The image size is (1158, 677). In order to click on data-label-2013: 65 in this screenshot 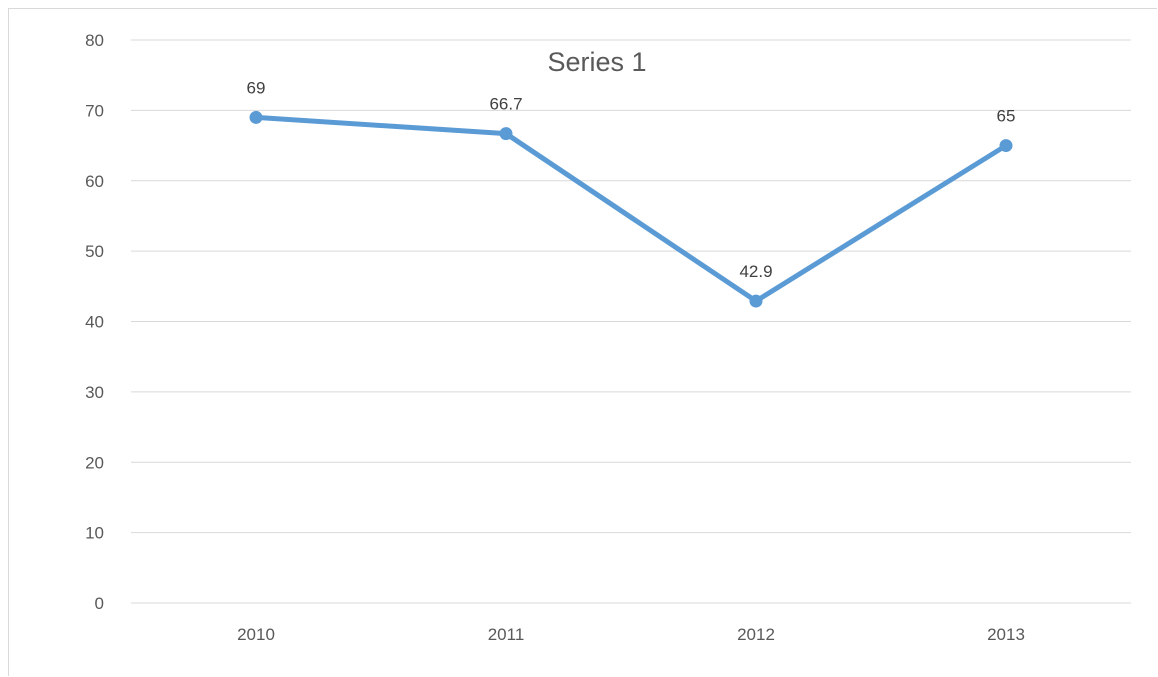, I will do `click(1006, 116)`.